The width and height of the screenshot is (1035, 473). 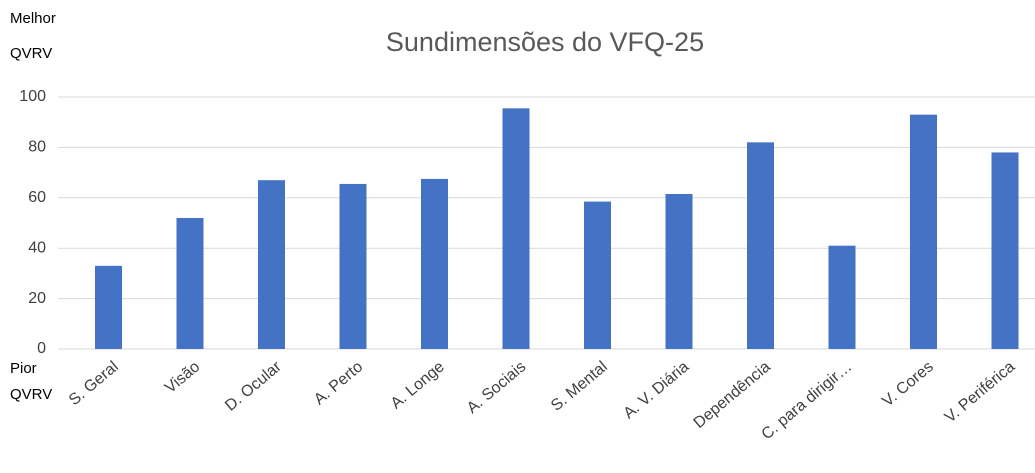 I want to click on annotation: Melhor, so click(x=33, y=18).